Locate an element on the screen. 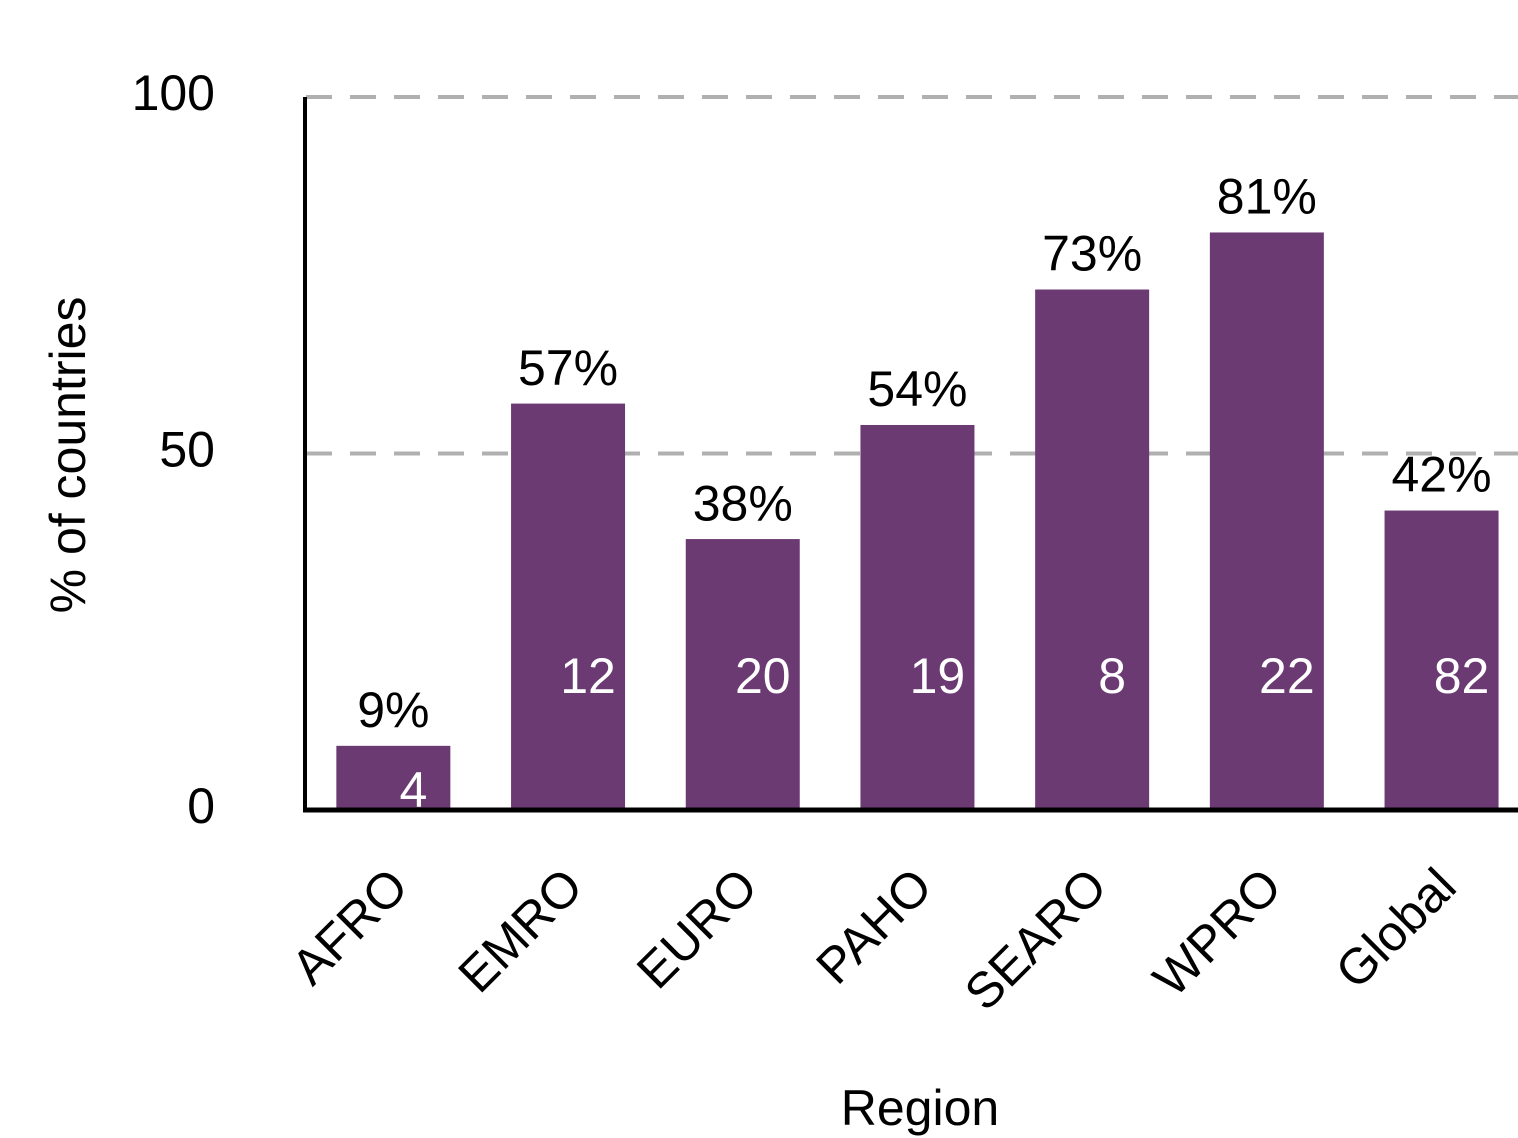 This screenshot has width=1518, height=1138. count-label: 82 is located at coordinates (1462, 676).